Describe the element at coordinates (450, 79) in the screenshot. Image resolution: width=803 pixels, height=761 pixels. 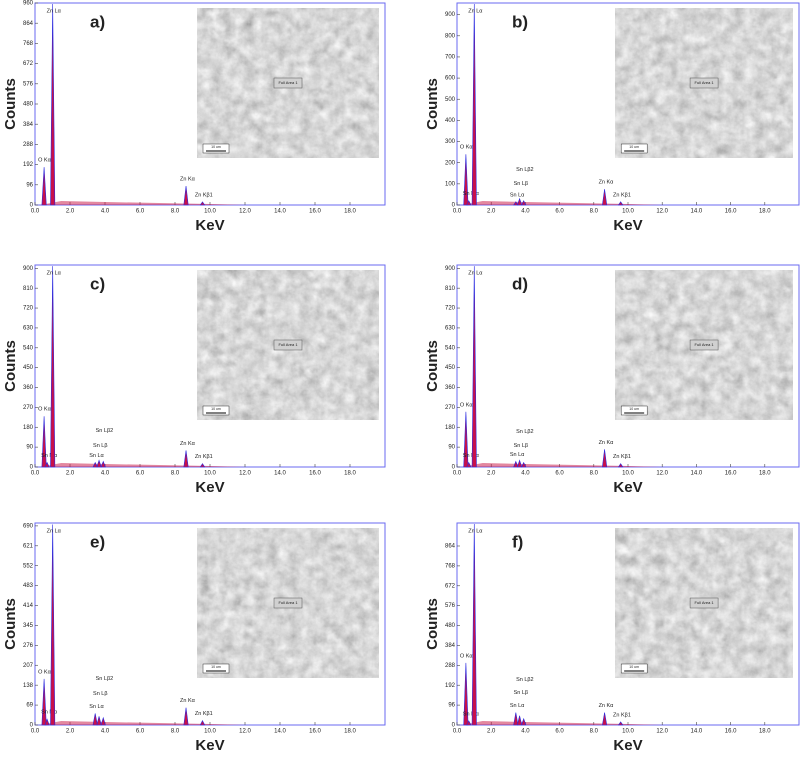
I see `y-tick-label: 600` at that location.